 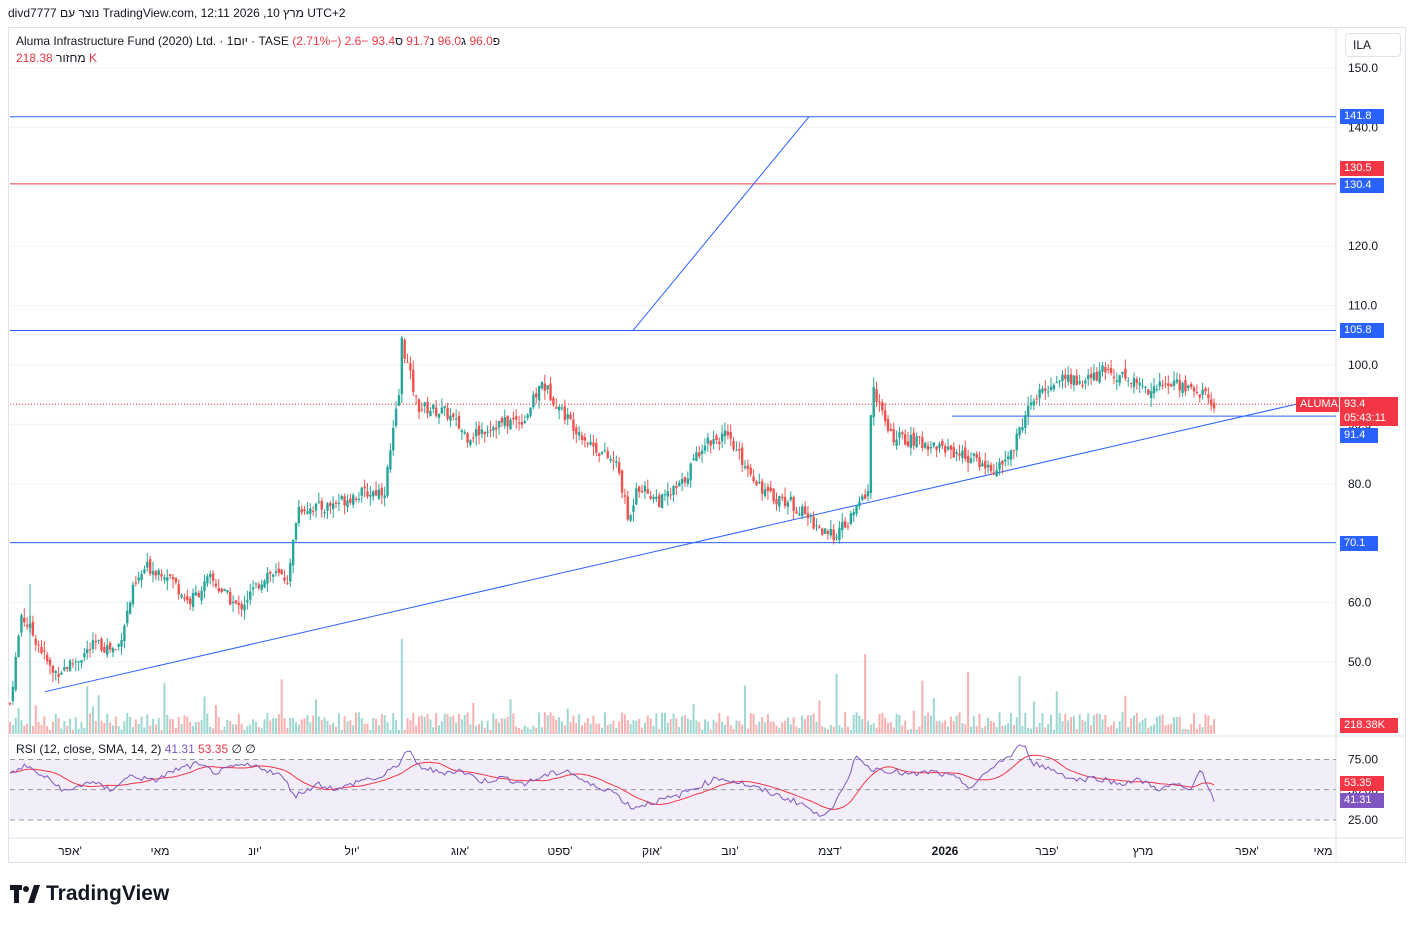 What do you see at coordinates (89, 894) in the screenshot?
I see `tradingview-logo: TradingView` at bounding box center [89, 894].